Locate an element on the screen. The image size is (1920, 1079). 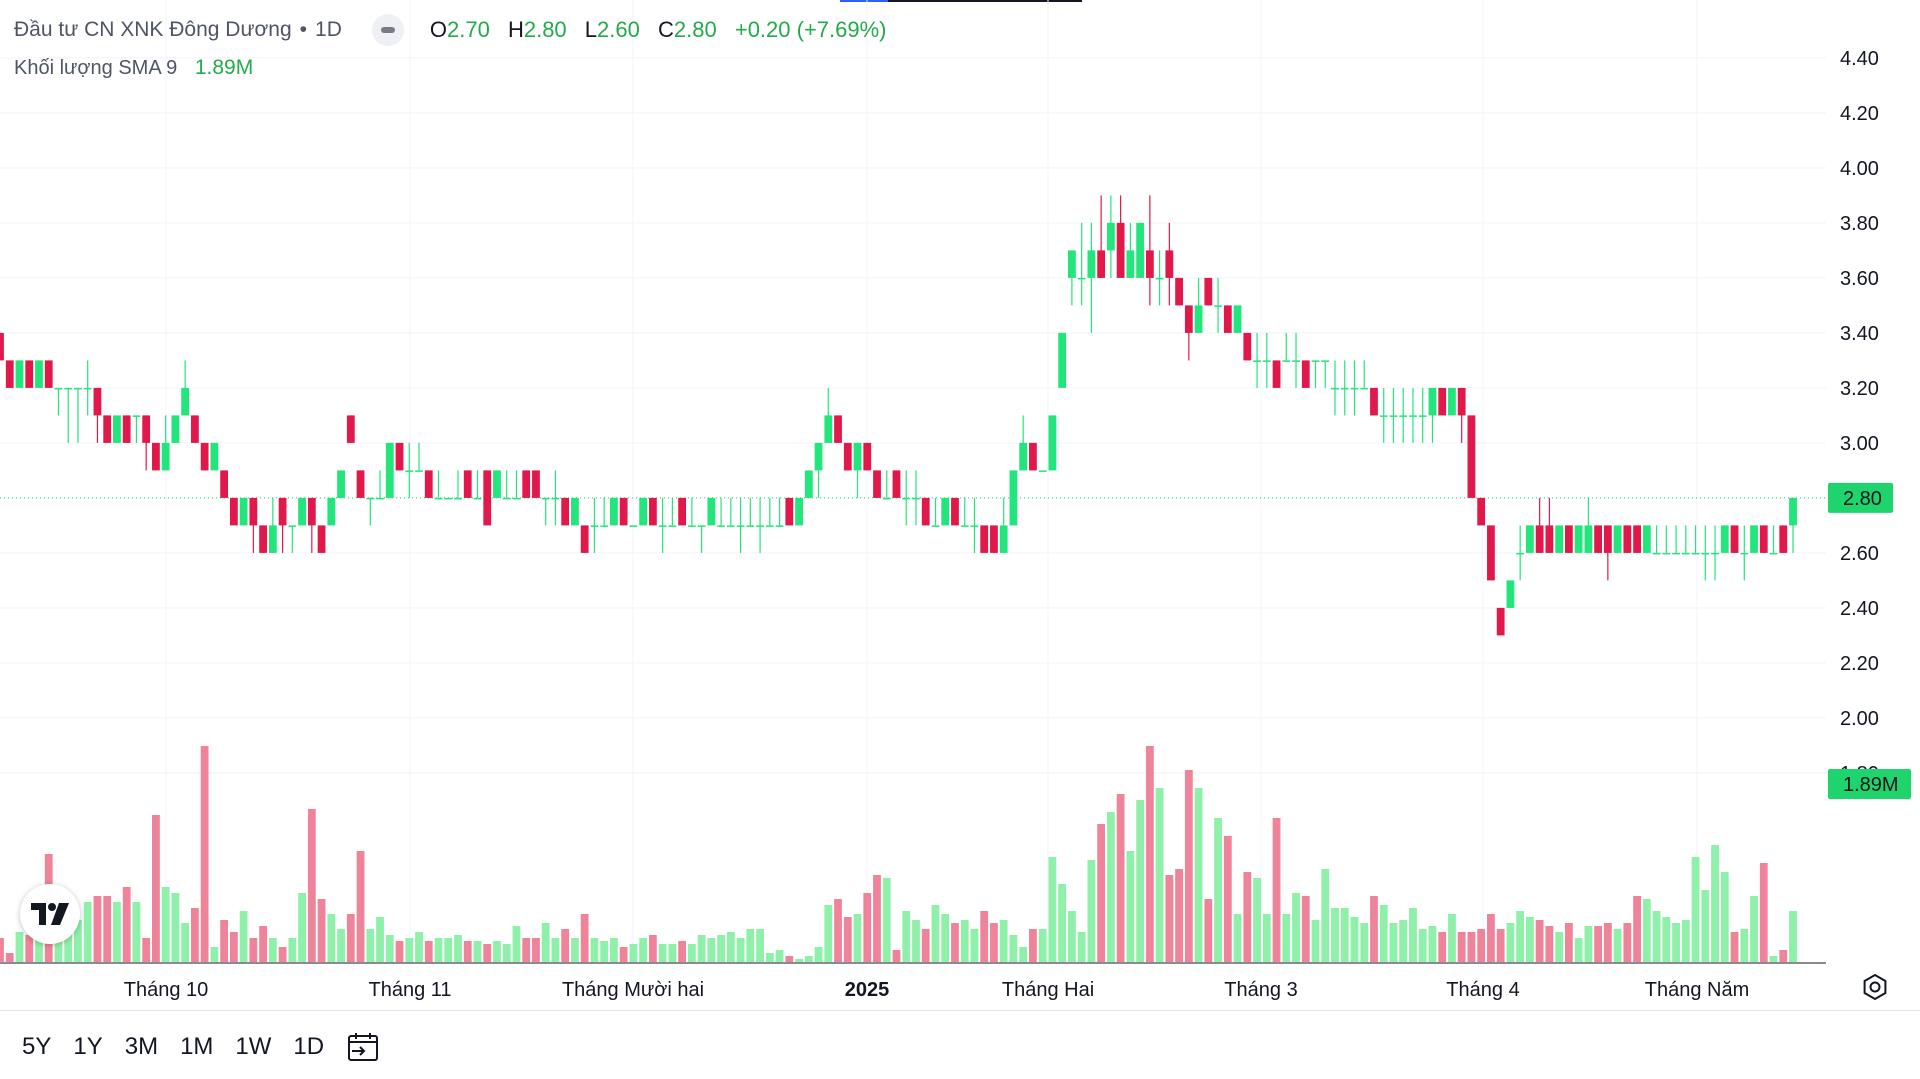
price-tick-label: 4.20 is located at coordinates (1859, 114).